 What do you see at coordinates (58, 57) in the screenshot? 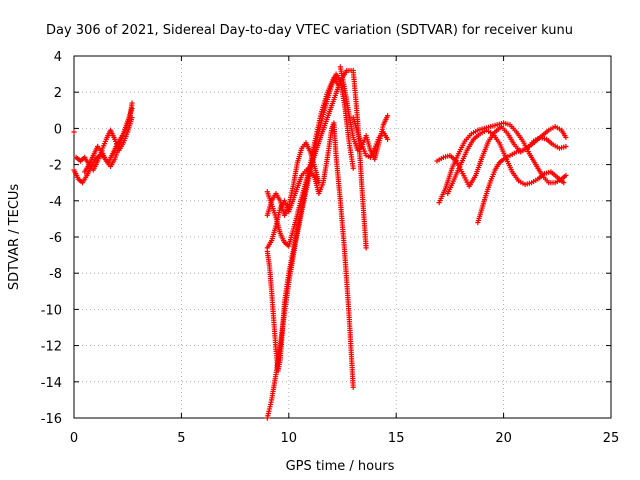
I see `y-tick-label: 4` at bounding box center [58, 57].